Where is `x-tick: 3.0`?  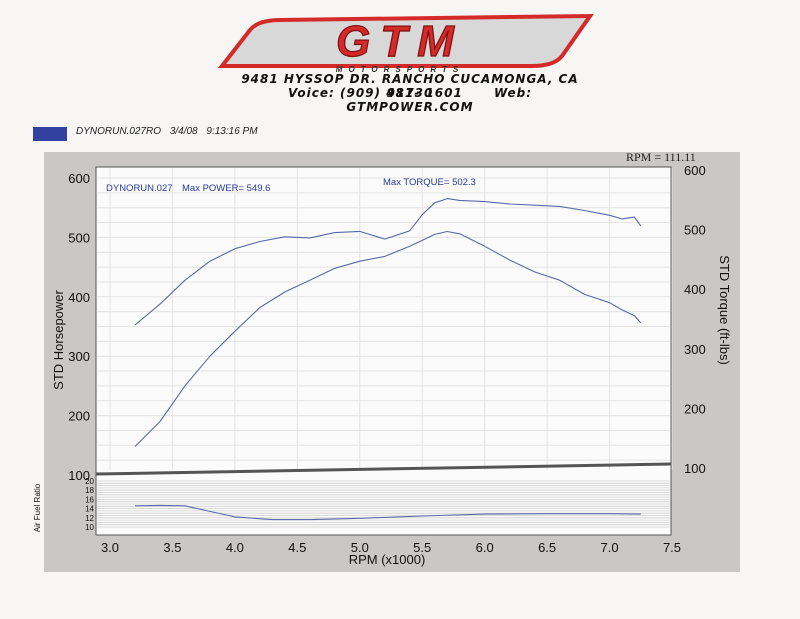 x-tick: 3.0 is located at coordinates (110, 547).